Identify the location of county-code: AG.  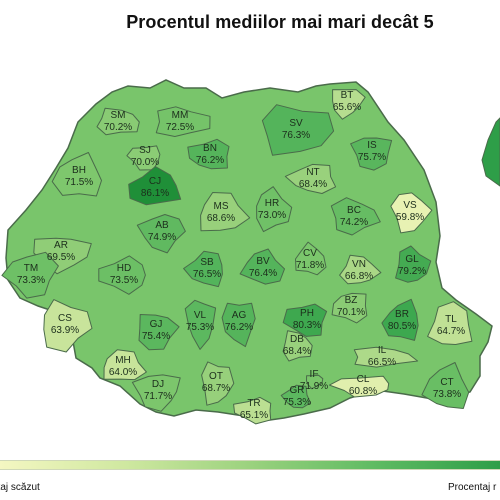
(239, 315).